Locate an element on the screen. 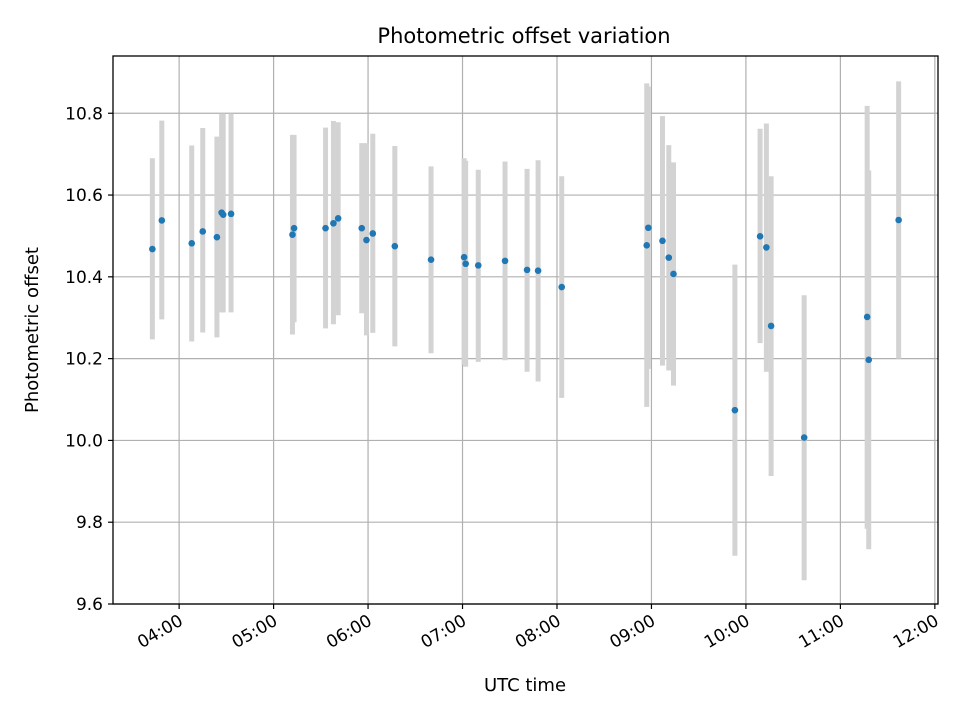 The image size is (960, 720). y-axis-label: Photometric offset is located at coordinates (32, 330).